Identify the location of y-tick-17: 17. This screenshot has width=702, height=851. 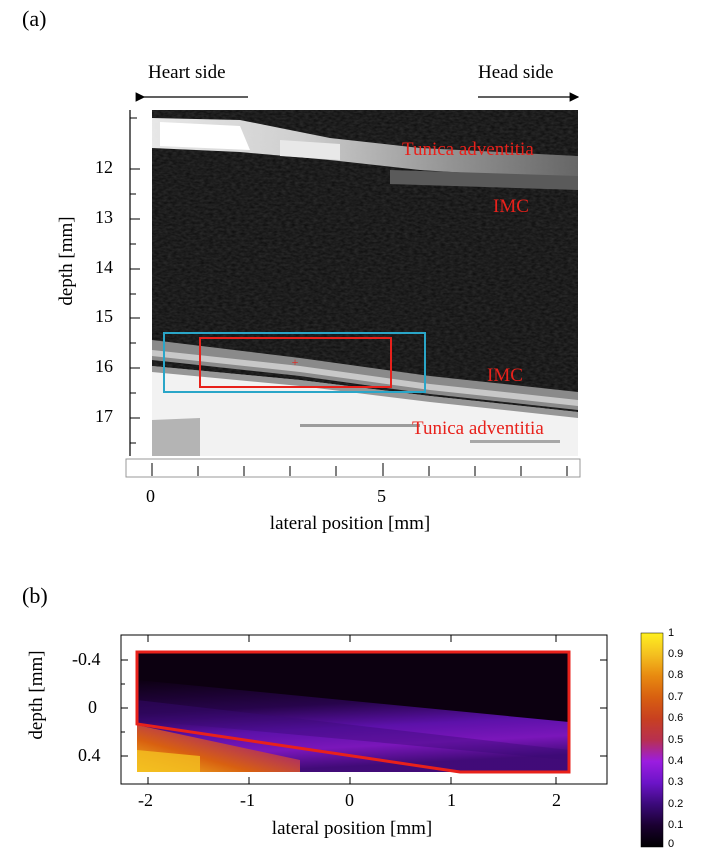
(104, 416).